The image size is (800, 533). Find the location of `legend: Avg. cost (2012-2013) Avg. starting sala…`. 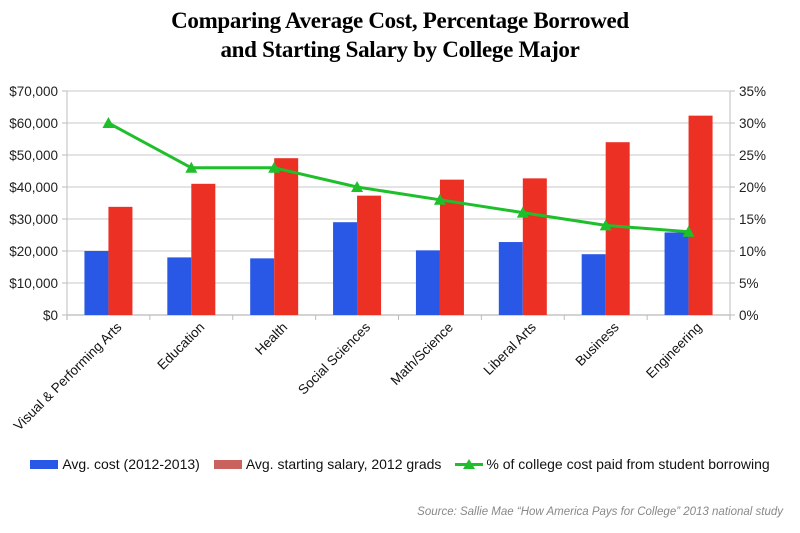

legend: Avg. cost (2012-2013) Avg. starting sala… is located at coordinates (400, 464).